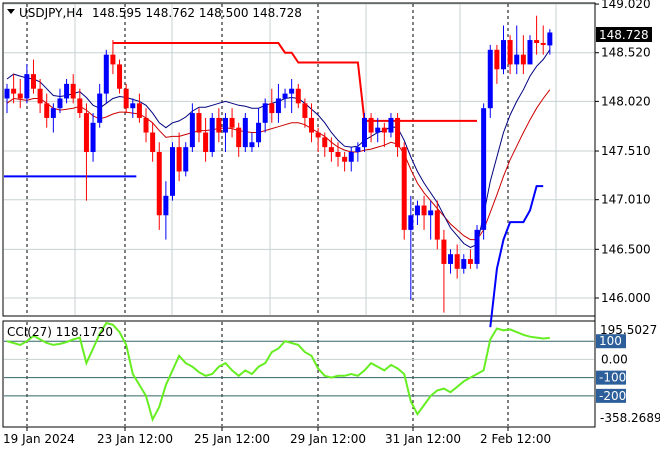 This screenshot has width=660, height=450. Describe the element at coordinates (630, 418) in the screenshot. I see `cci-scale-min: -358.2689` at that location.